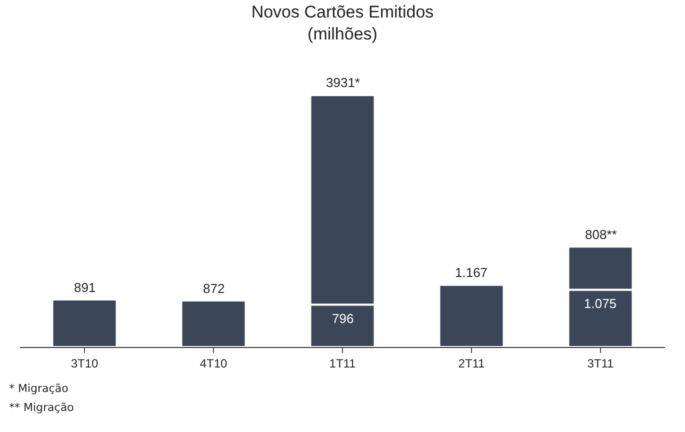 This screenshot has height=432, width=685. What do you see at coordinates (600, 363) in the screenshot?
I see `x-tick-label: 3T11` at bounding box center [600, 363].